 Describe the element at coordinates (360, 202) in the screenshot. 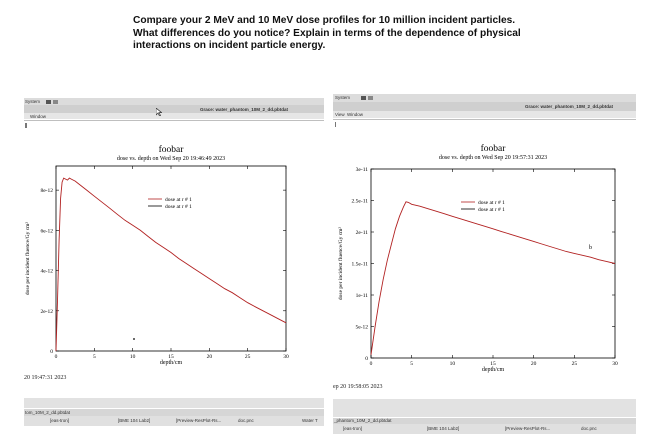

I see `y-tick-label: 2.5e-11` at that location.